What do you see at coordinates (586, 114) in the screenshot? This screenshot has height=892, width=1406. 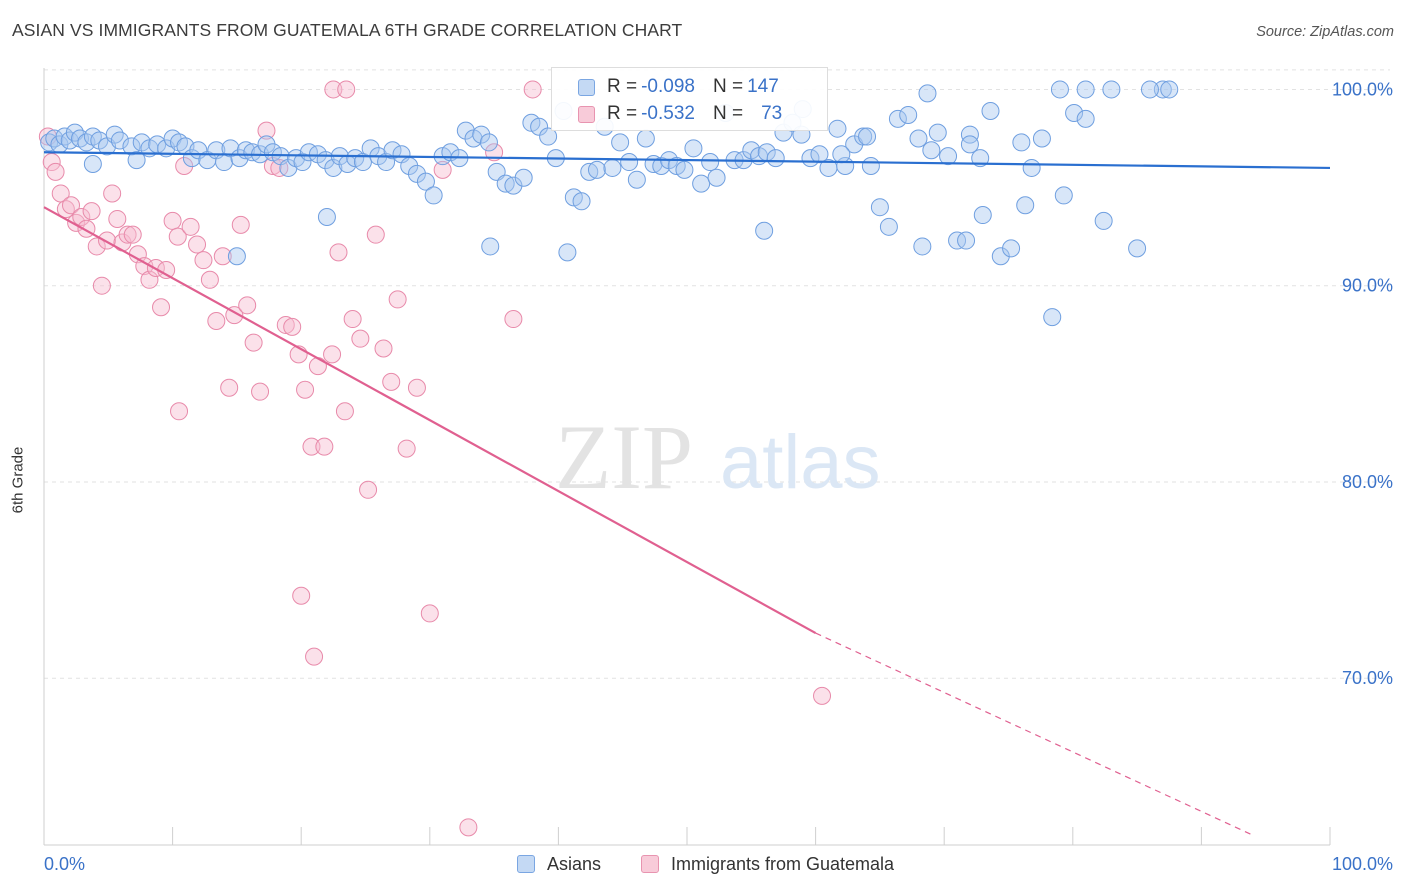 I see `guatemala-swatch-icon` at bounding box center [586, 114].